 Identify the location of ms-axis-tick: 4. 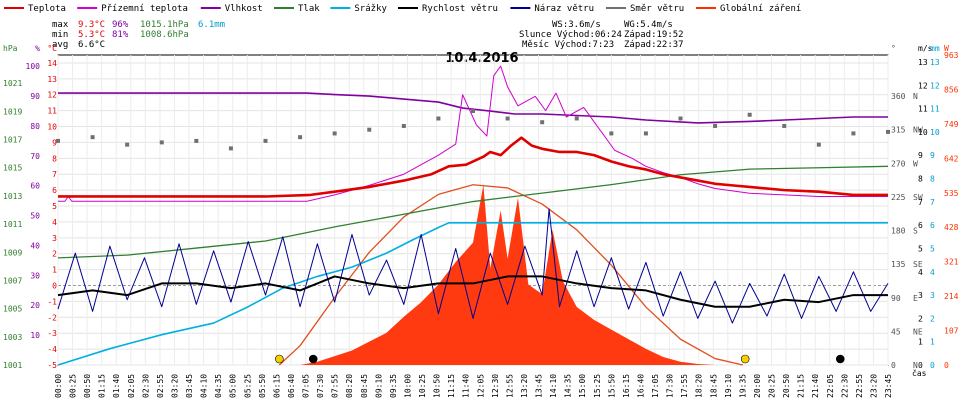
(920, 272).